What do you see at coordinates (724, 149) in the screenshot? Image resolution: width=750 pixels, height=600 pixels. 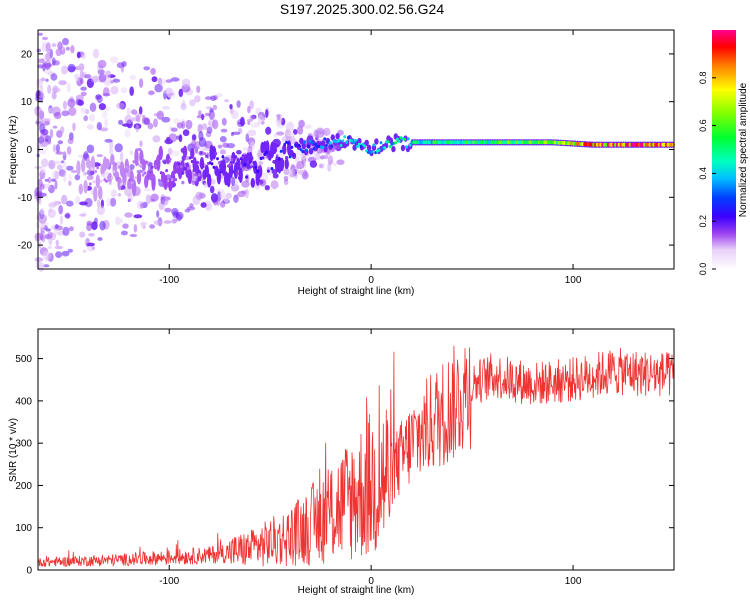 I see `colorbar-scale` at bounding box center [724, 149].